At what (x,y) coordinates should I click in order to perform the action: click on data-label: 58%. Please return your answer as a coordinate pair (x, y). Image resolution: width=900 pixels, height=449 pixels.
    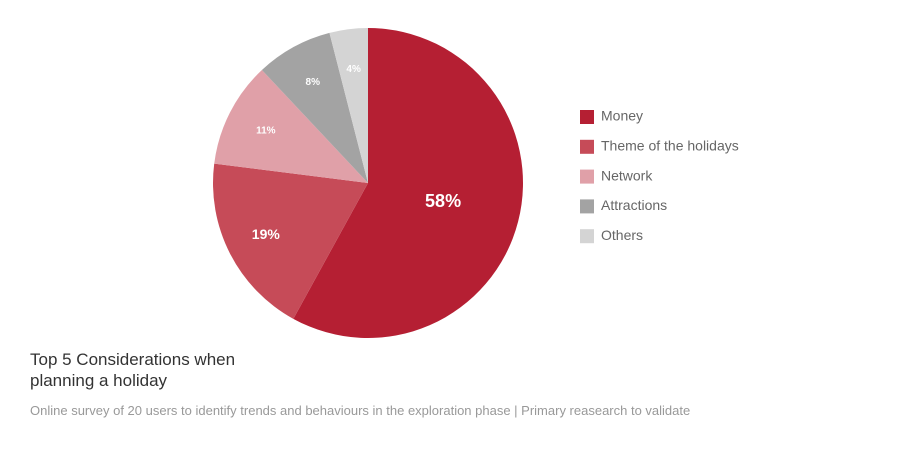
    Looking at the image, I should click on (443, 201).